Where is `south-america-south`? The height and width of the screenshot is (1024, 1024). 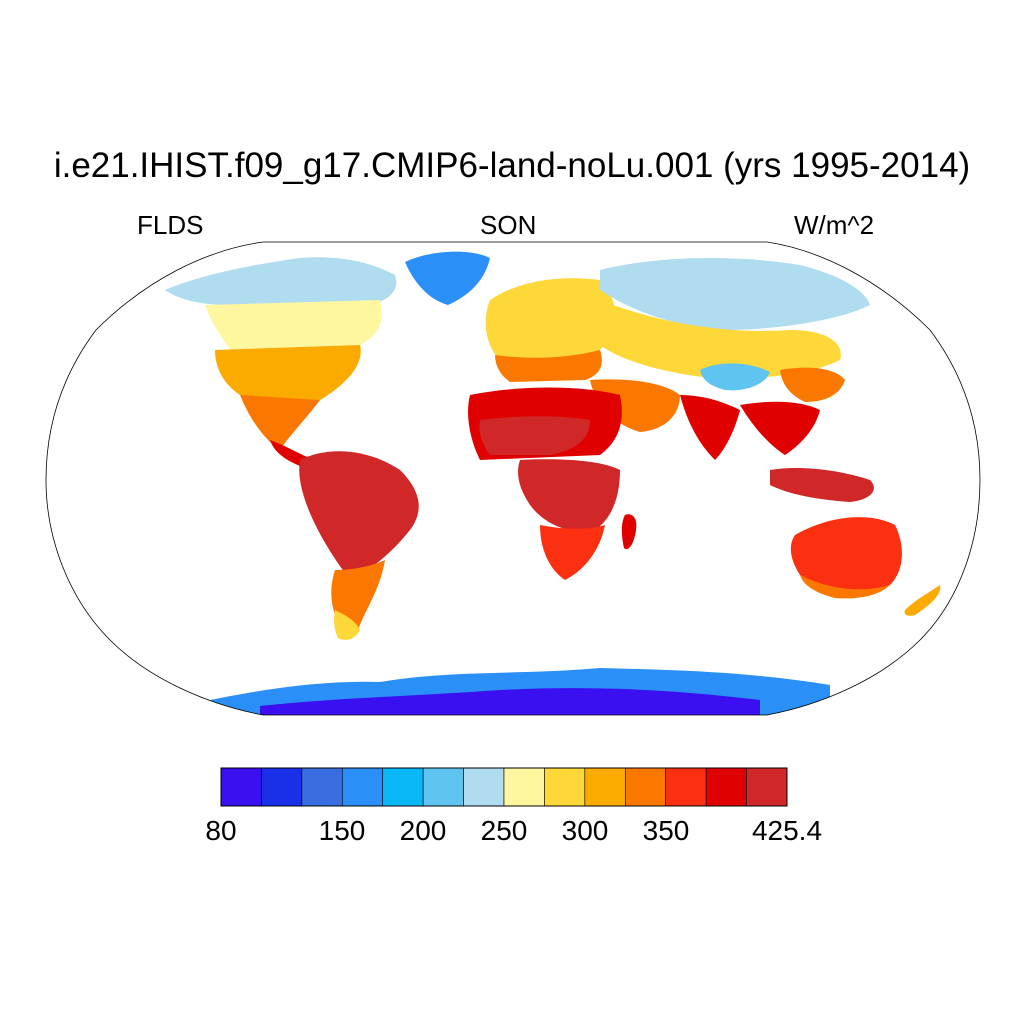
south-america-south is located at coordinates (358, 596).